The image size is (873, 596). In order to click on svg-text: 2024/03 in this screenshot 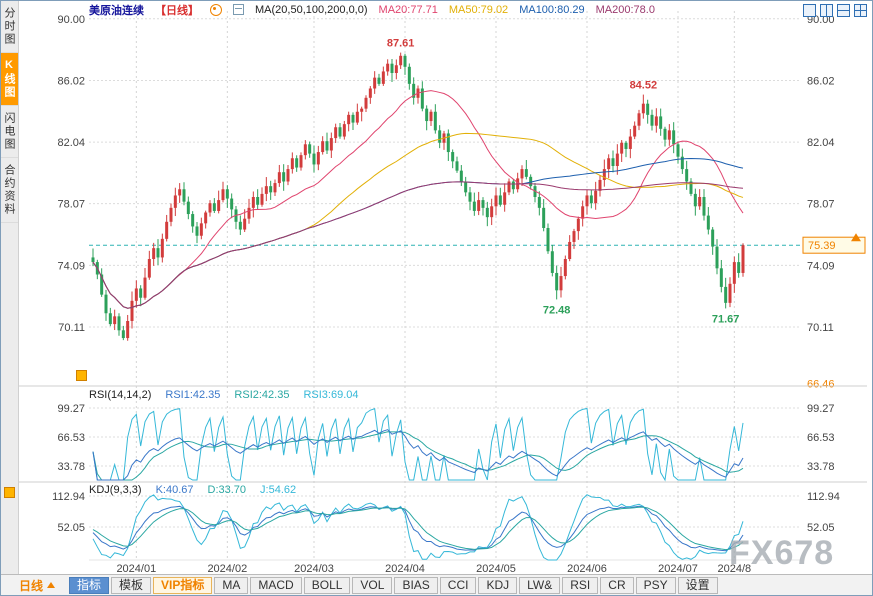, I will do `click(314, 569)`.